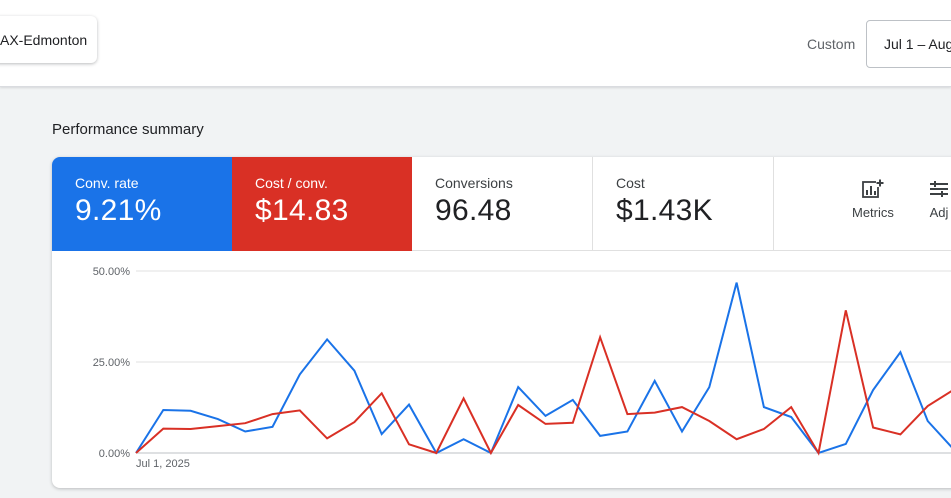 The width and height of the screenshot is (951, 498). What do you see at coordinates (831, 44) in the screenshot?
I see `date-range-type-label: Custom` at bounding box center [831, 44].